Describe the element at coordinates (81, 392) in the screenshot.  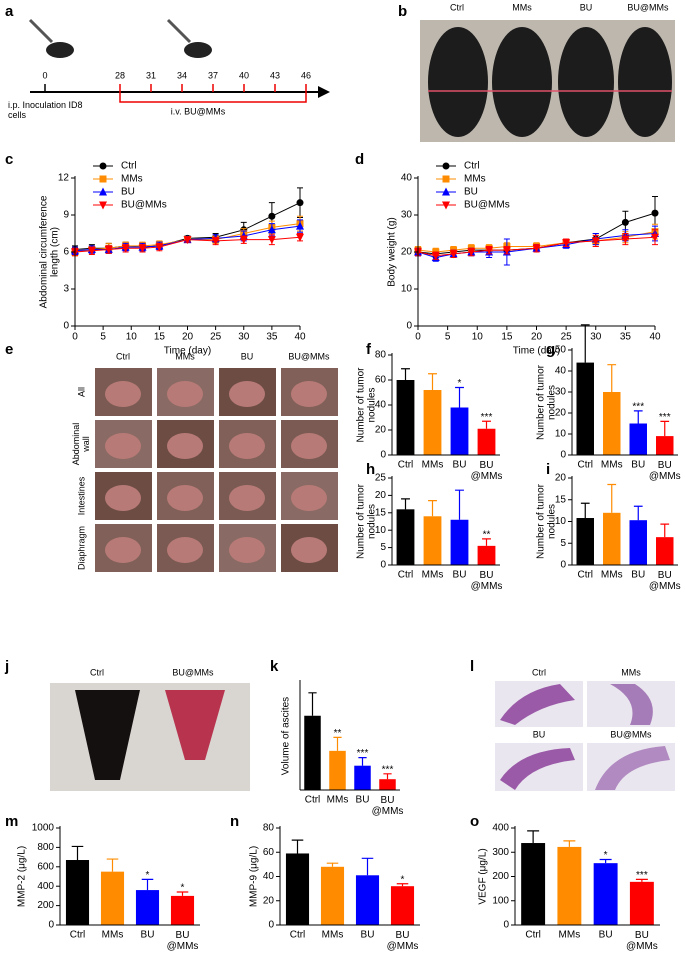
I see `row-label: All` at that location.